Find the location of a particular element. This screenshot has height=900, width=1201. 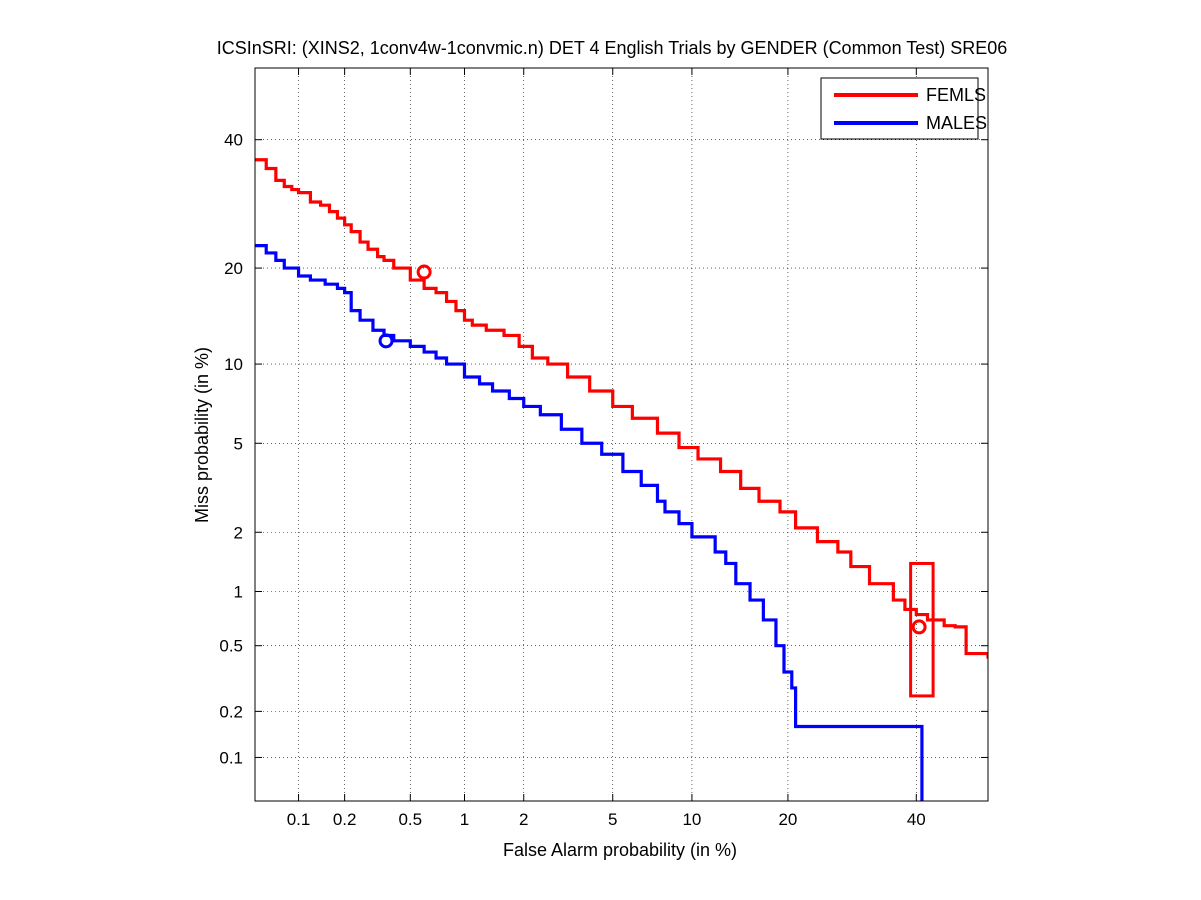

x-tick-label: 0.2 is located at coordinates (345, 819).